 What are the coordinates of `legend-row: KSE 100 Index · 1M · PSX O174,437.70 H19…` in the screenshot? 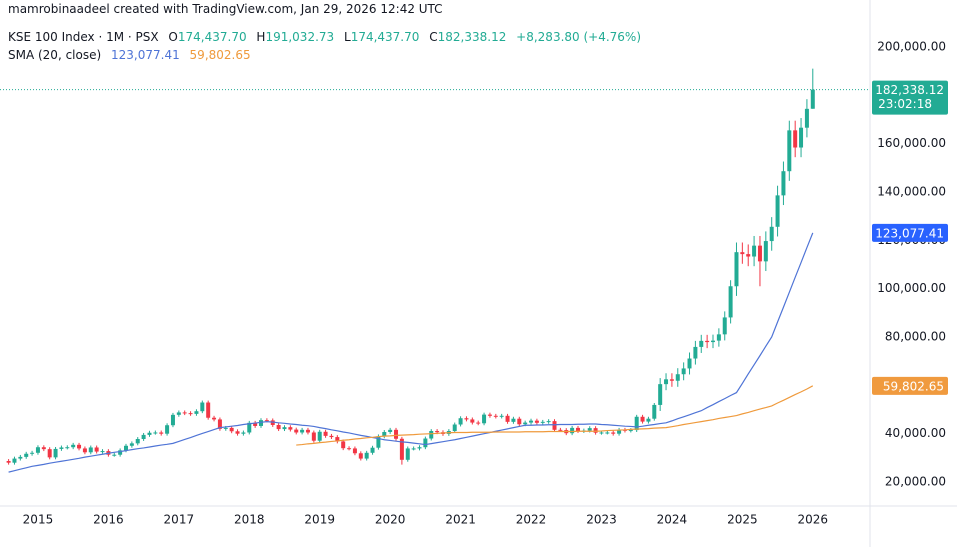 It's located at (324, 37).